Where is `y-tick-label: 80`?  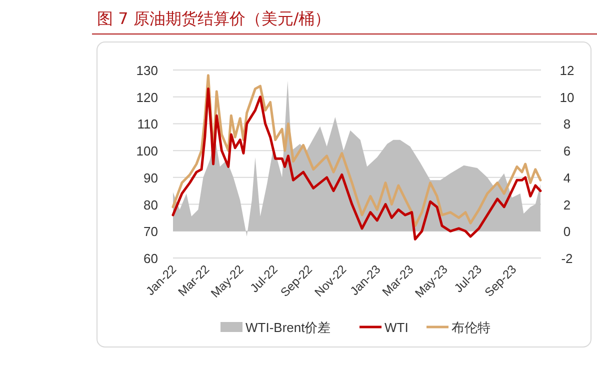 y-tick-label: 80 is located at coordinates (151, 204).